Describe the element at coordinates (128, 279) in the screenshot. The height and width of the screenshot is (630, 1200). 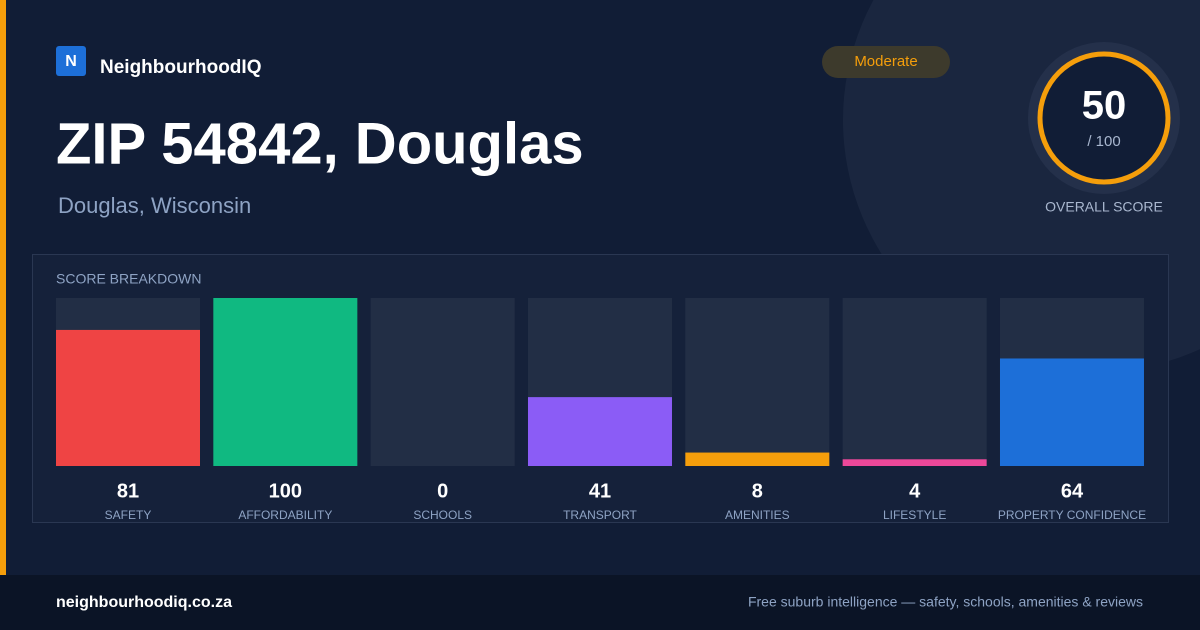
I see `chart-title: SCORE BREAKDOWN` at that location.